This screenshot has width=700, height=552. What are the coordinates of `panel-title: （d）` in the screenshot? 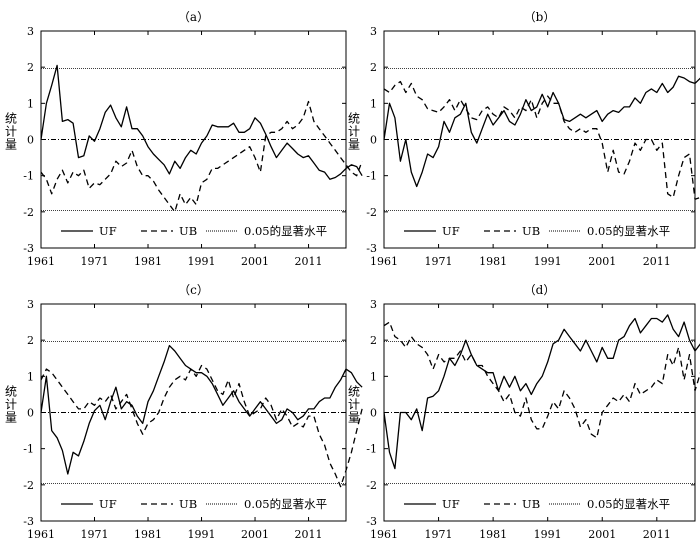 It's located at (540, 290).